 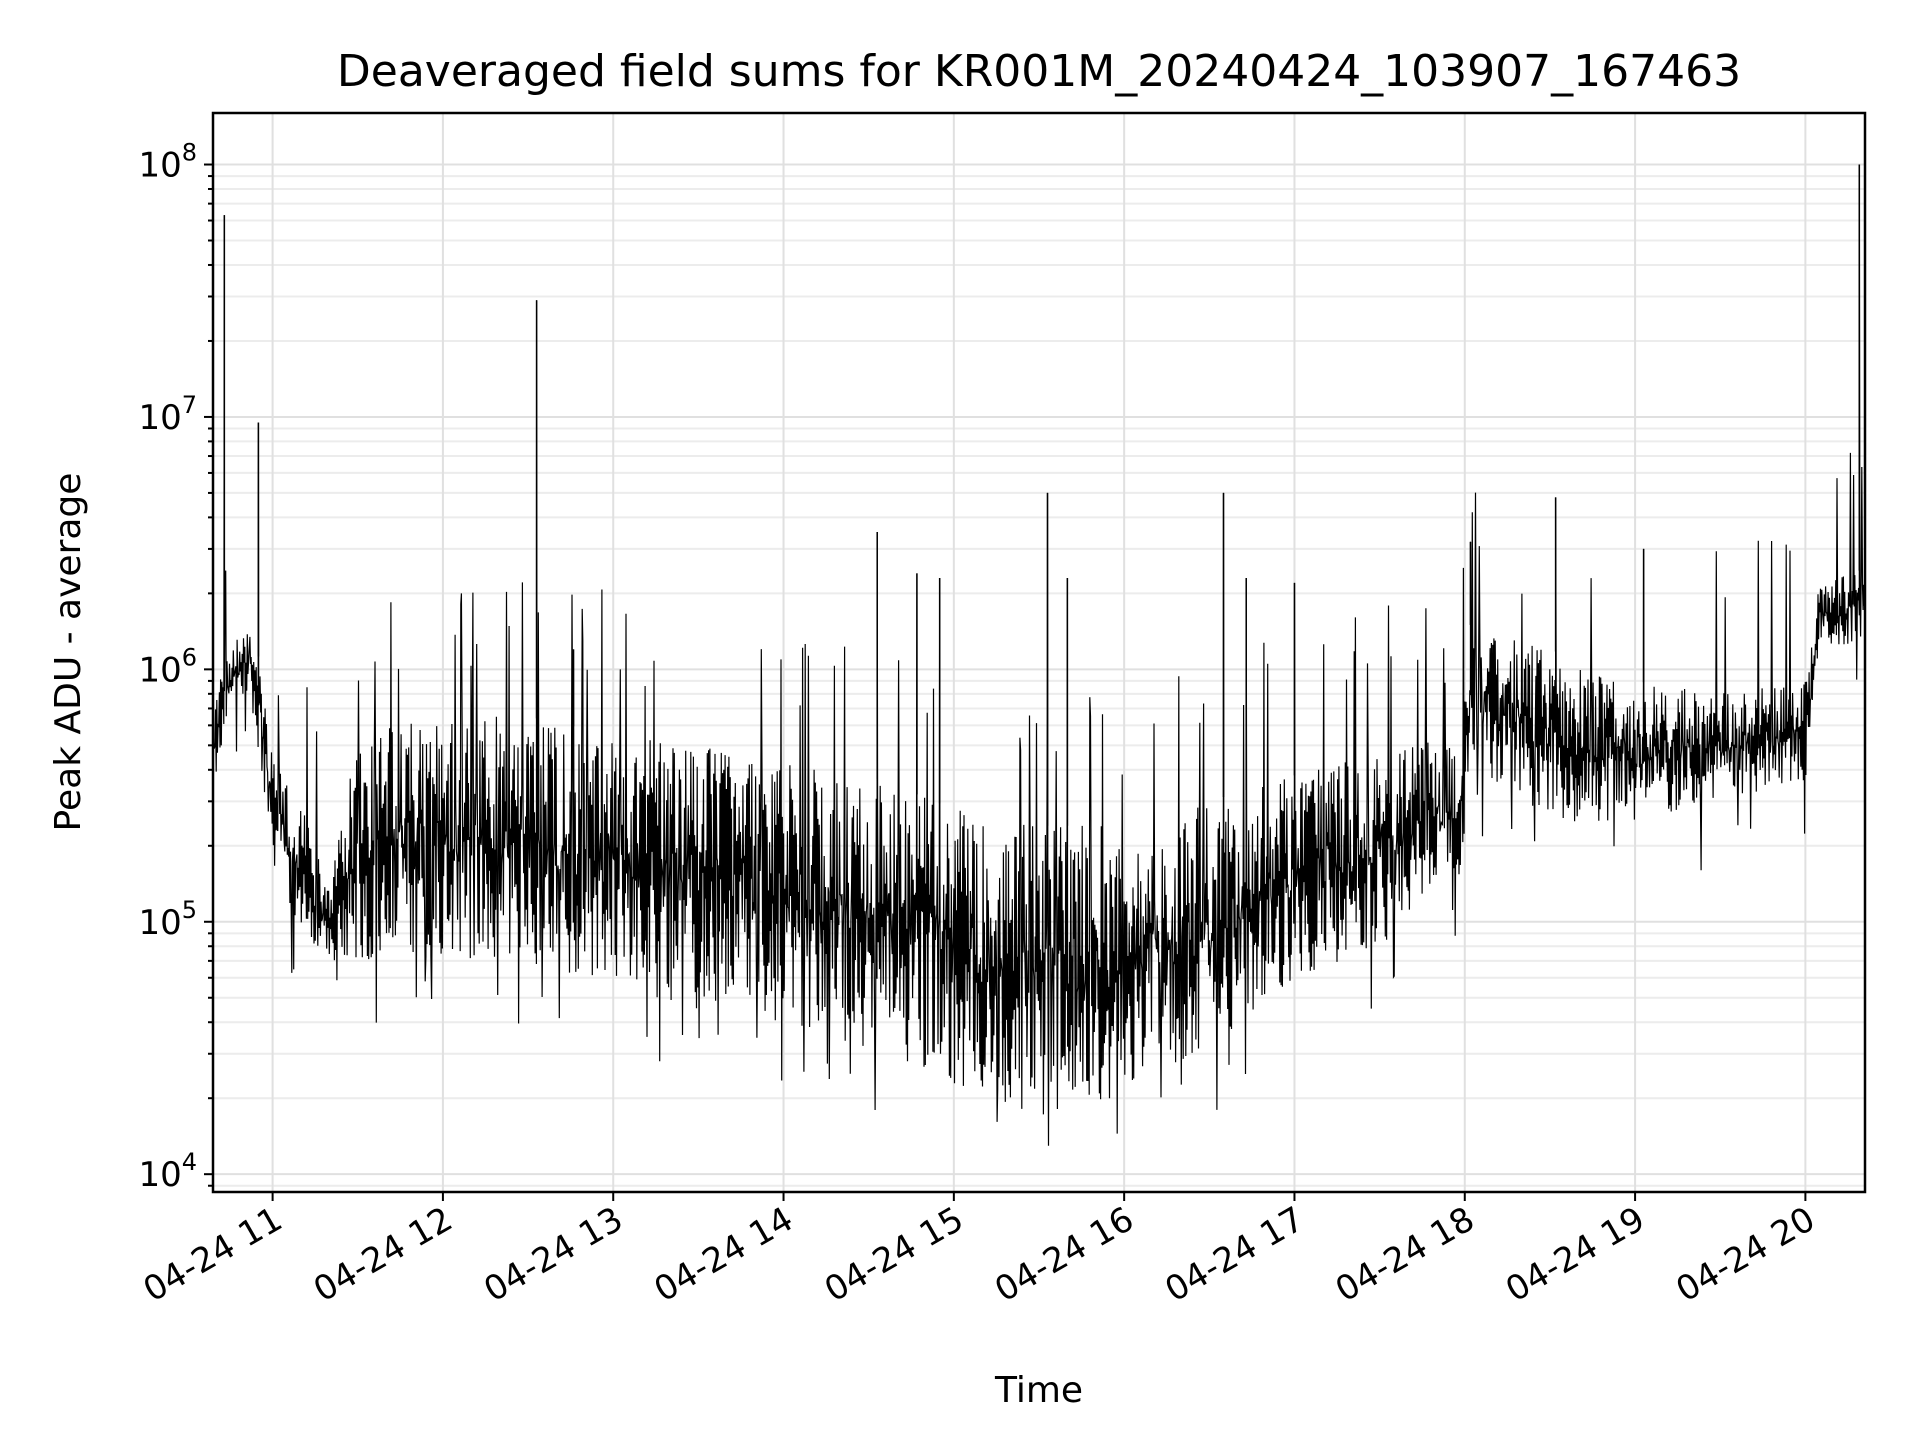 What do you see at coordinates (383, 1254) in the screenshot?
I see `x-tick-label: 04-24 12` at bounding box center [383, 1254].